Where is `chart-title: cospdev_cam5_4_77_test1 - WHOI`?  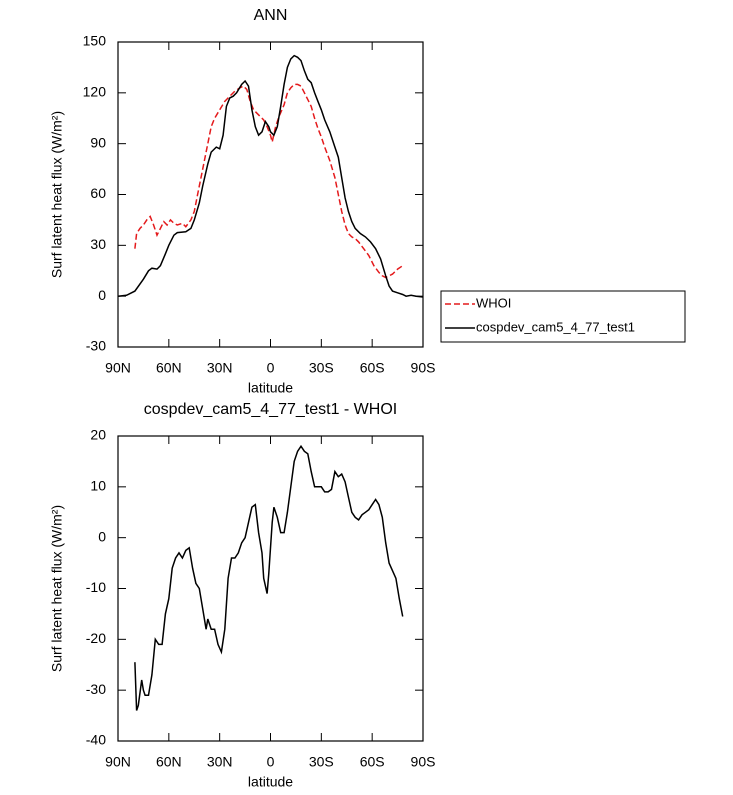
chart-title: cospdev_cam5_4_77_test1 - WHOI is located at coordinates (270, 409).